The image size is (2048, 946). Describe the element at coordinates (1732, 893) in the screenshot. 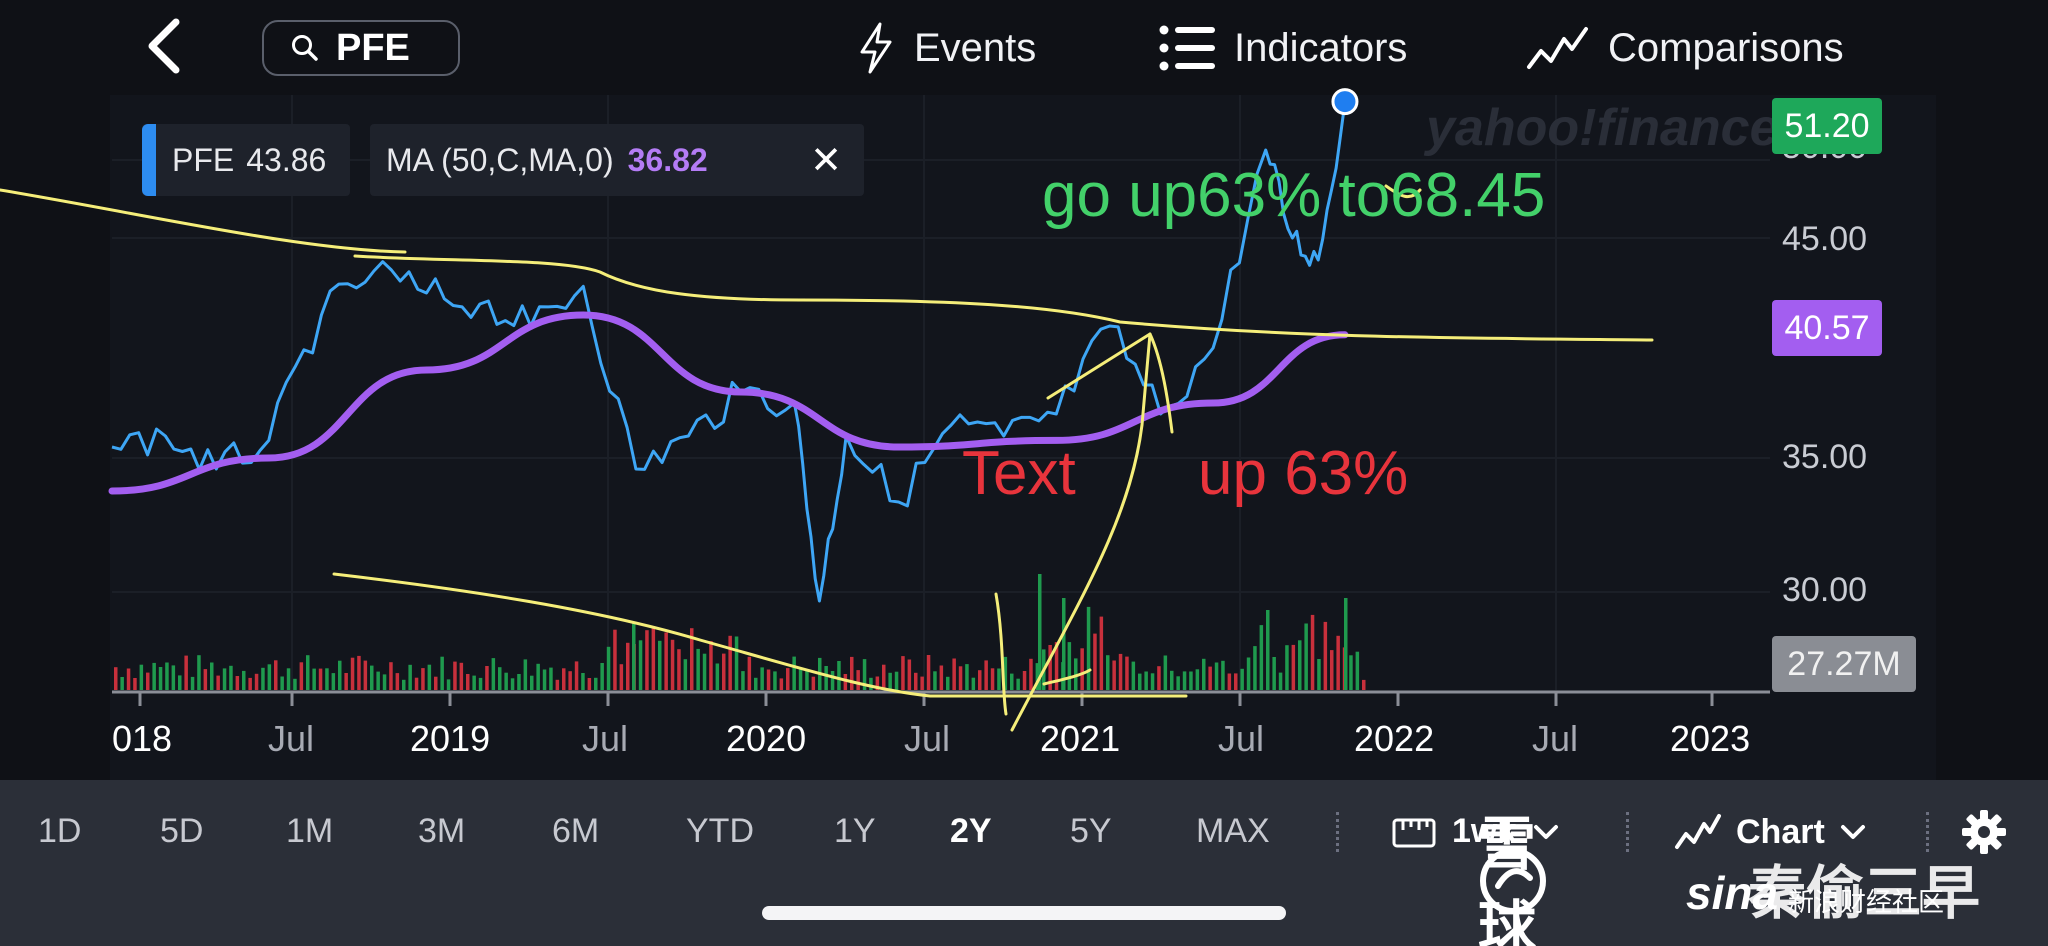

I see `sina-logo-text: sina` at that location.